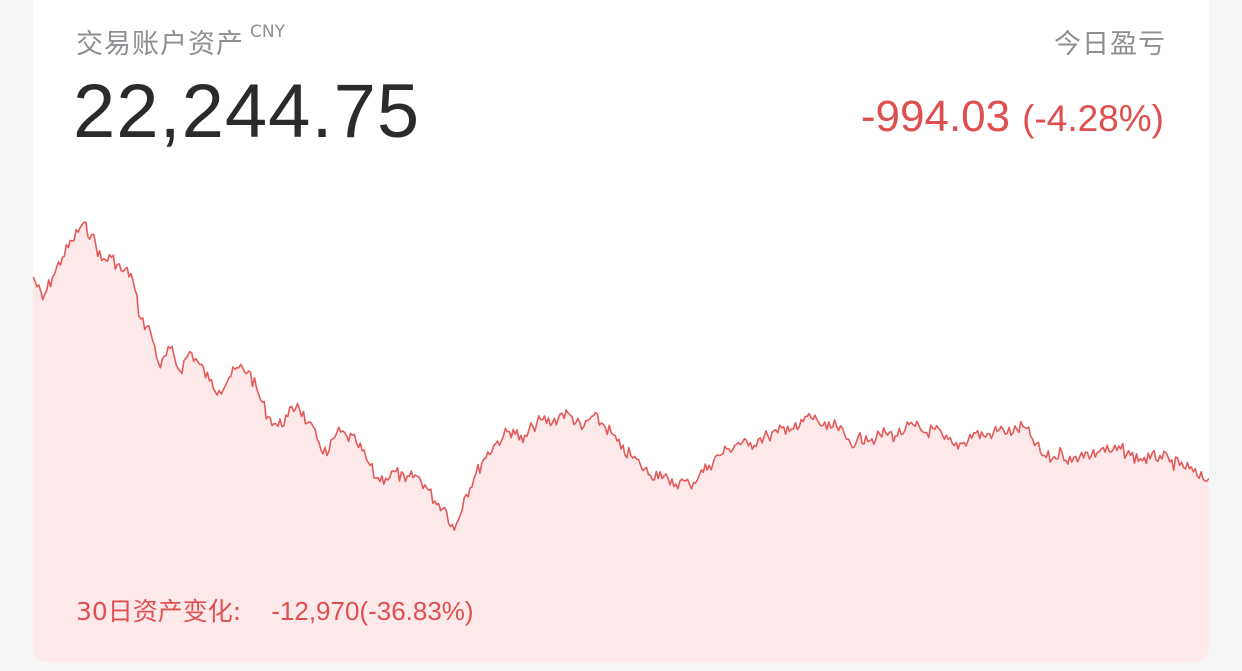 The image size is (1242, 671). Describe the element at coordinates (247, 111) in the screenshot. I see `assets-value: 22,244.75` at that location.